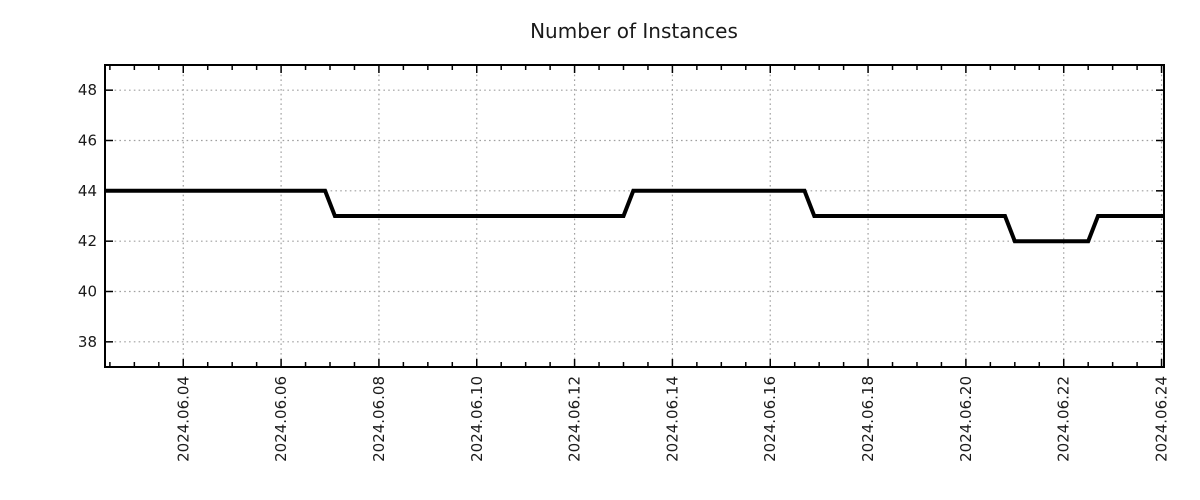  What do you see at coordinates (1162, 419) in the screenshot?
I see `x-tick-label: 2024.06.24` at bounding box center [1162, 419].